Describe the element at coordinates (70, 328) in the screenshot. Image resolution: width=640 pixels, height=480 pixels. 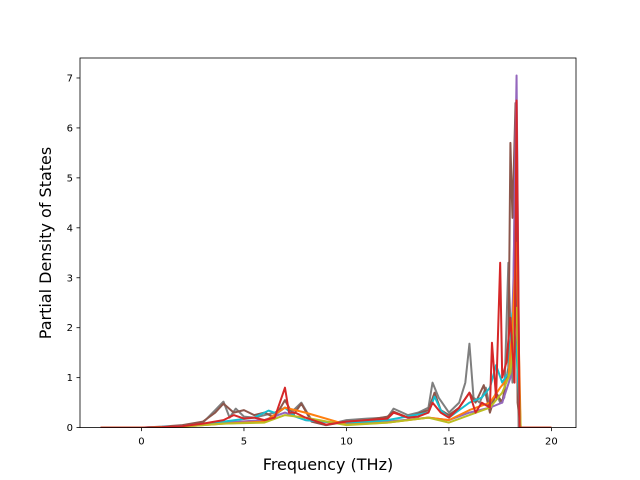
I see `y-tick-label: 2` at that location.